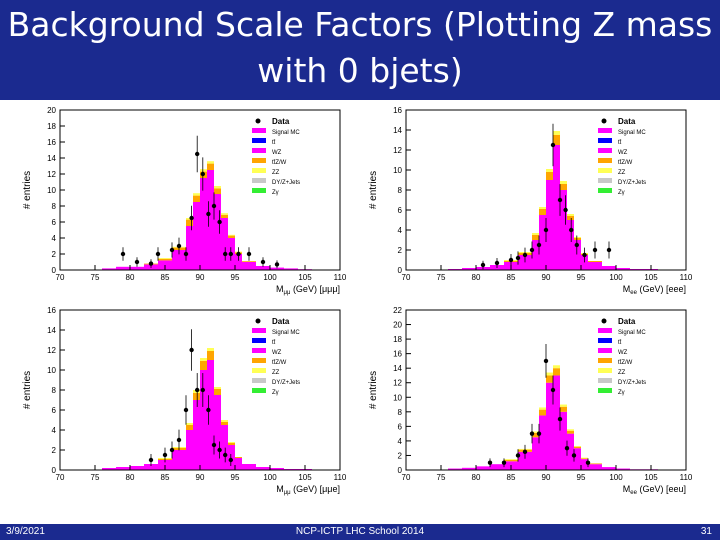 The width and height of the screenshot is (720, 540). Describe the element at coordinates (274, 142) in the screenshot. I see `legend-label: tt̄` at that location.